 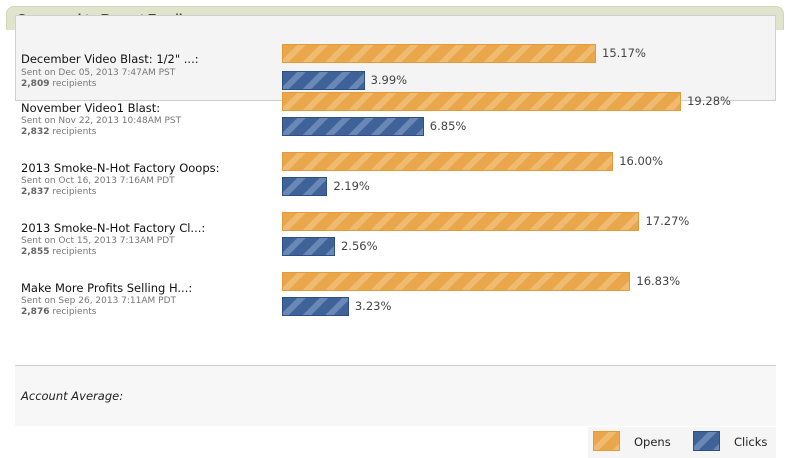 What do you see at coordinates (35, 312) in the screenshot?
I see `recipients-count: 2,876` at bounding box center [35, 312].